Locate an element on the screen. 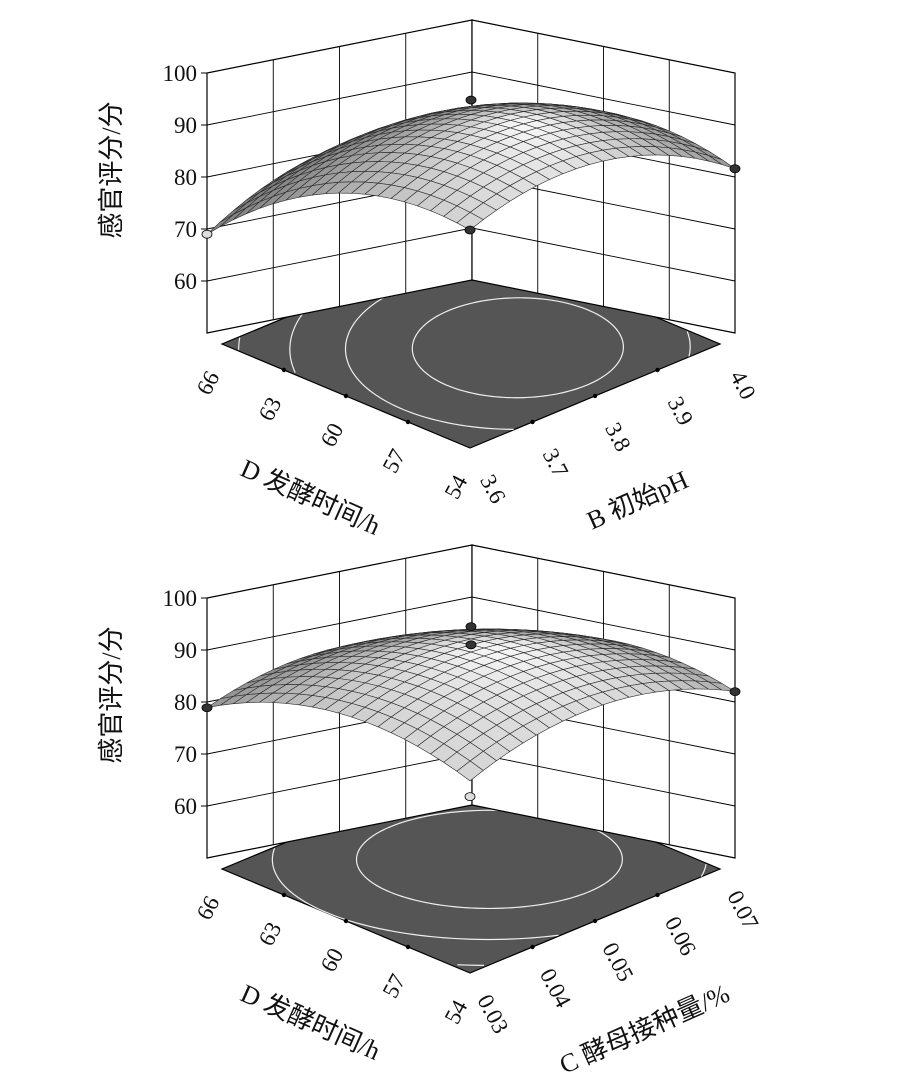  y-tick-label: 0.07 is located at coordinates (742, 909).